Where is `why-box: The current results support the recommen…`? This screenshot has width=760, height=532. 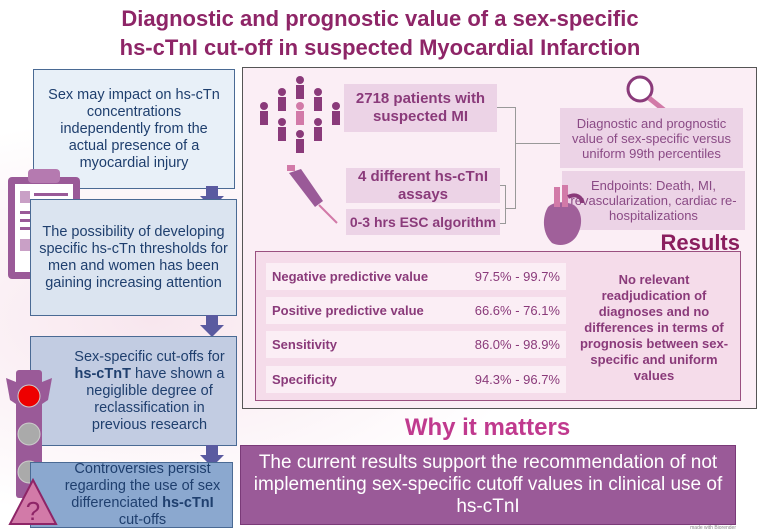 why-box: The current results support the recommen… is located at coordinates (488, 485).